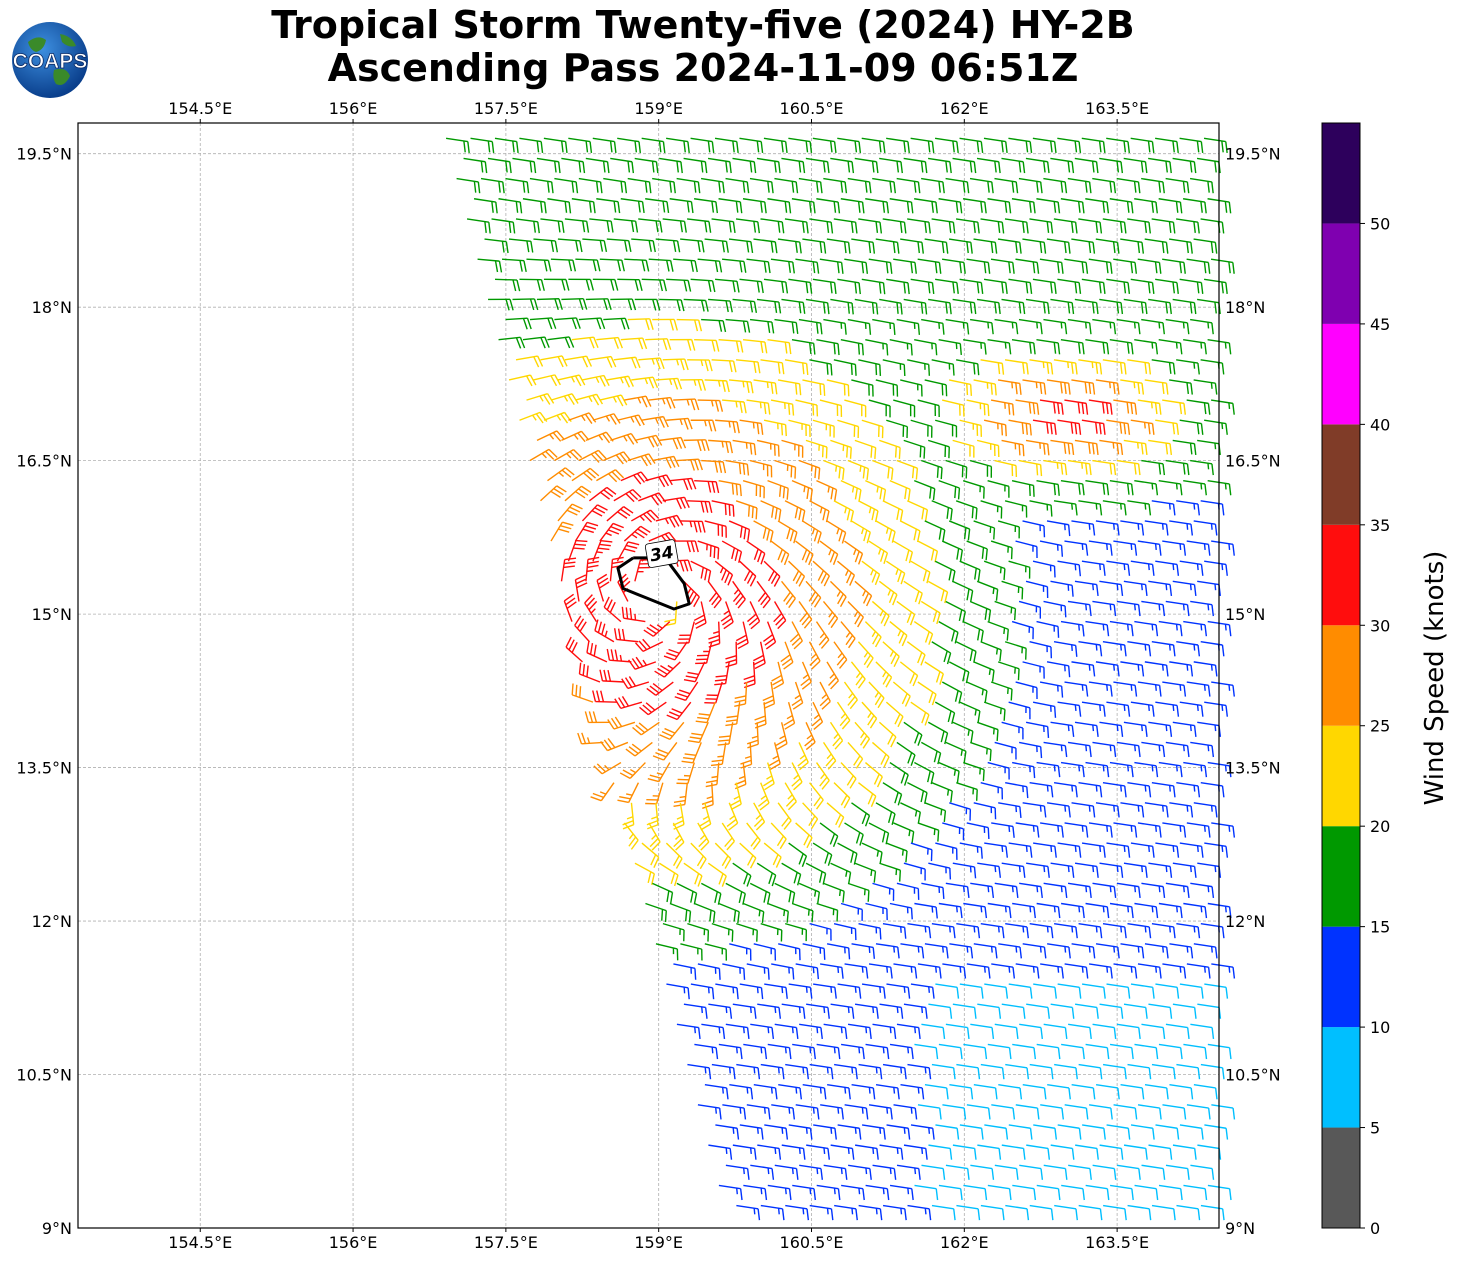 The image size is (1460, 1264). Describe the element at coordinates (703, 25) in the screenshot. I see `title-line-1: Tropical Storm Twenty-five (2024) HY-2B` at that location.